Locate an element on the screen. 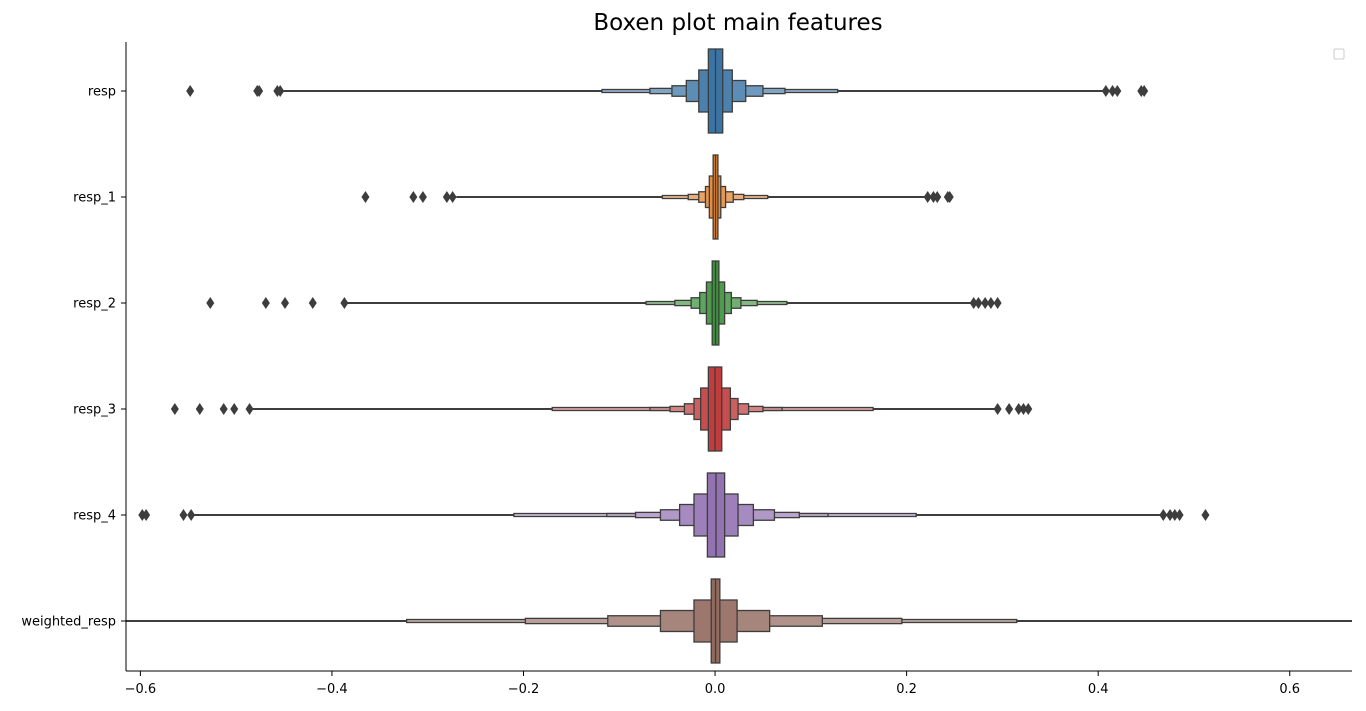 This screenshot has height=711, width=1366. y-tick-label: resp is located at coordinates (102, 92).